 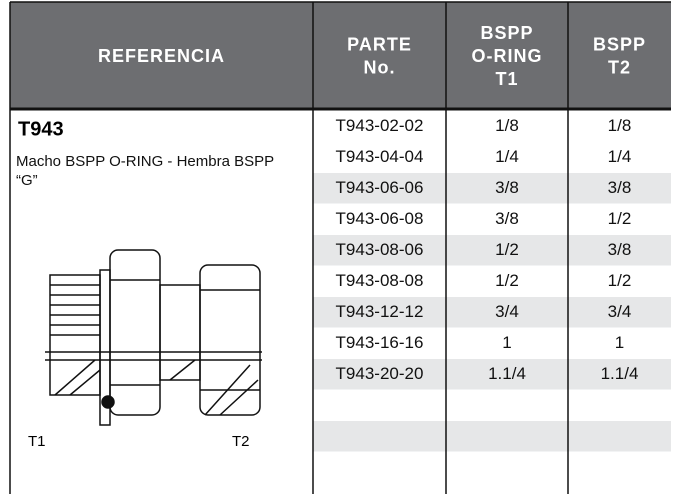 I want to click on table-cell: T943-02-02, so click(x=380, y=125).